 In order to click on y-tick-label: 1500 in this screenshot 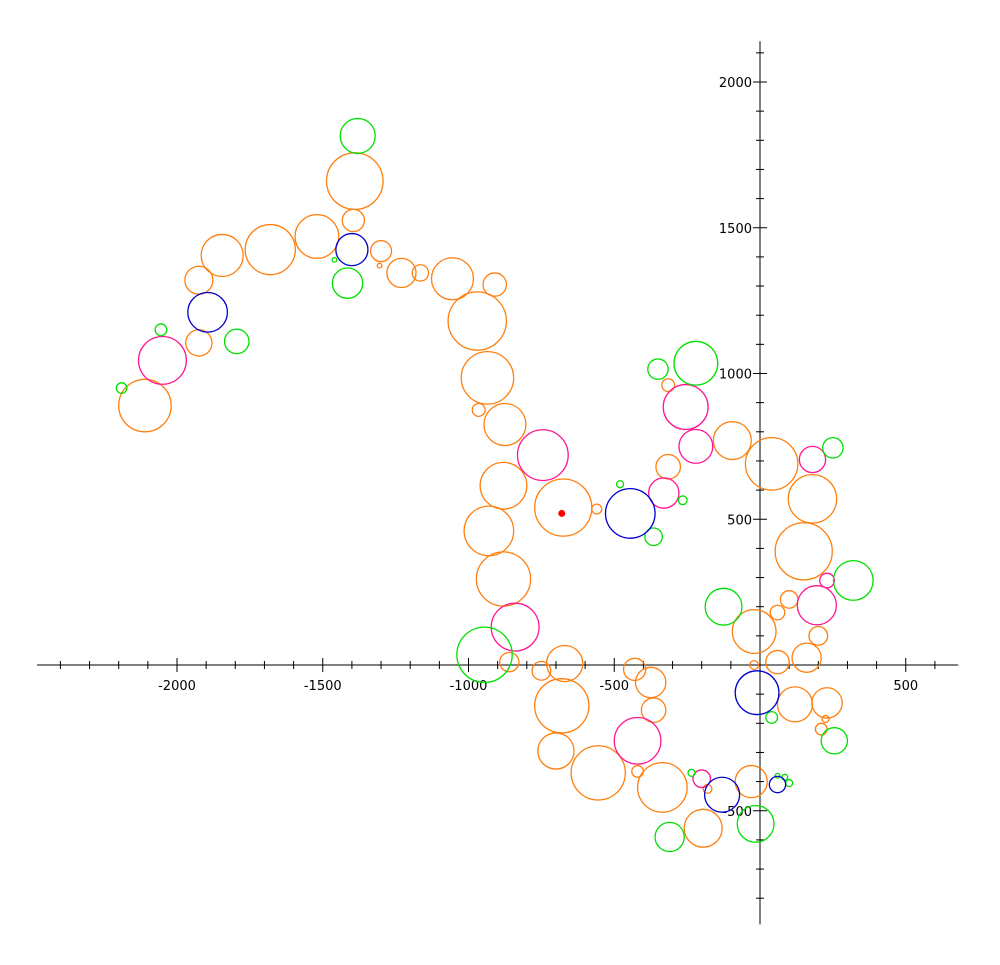, I will do `click(735, 229)`.